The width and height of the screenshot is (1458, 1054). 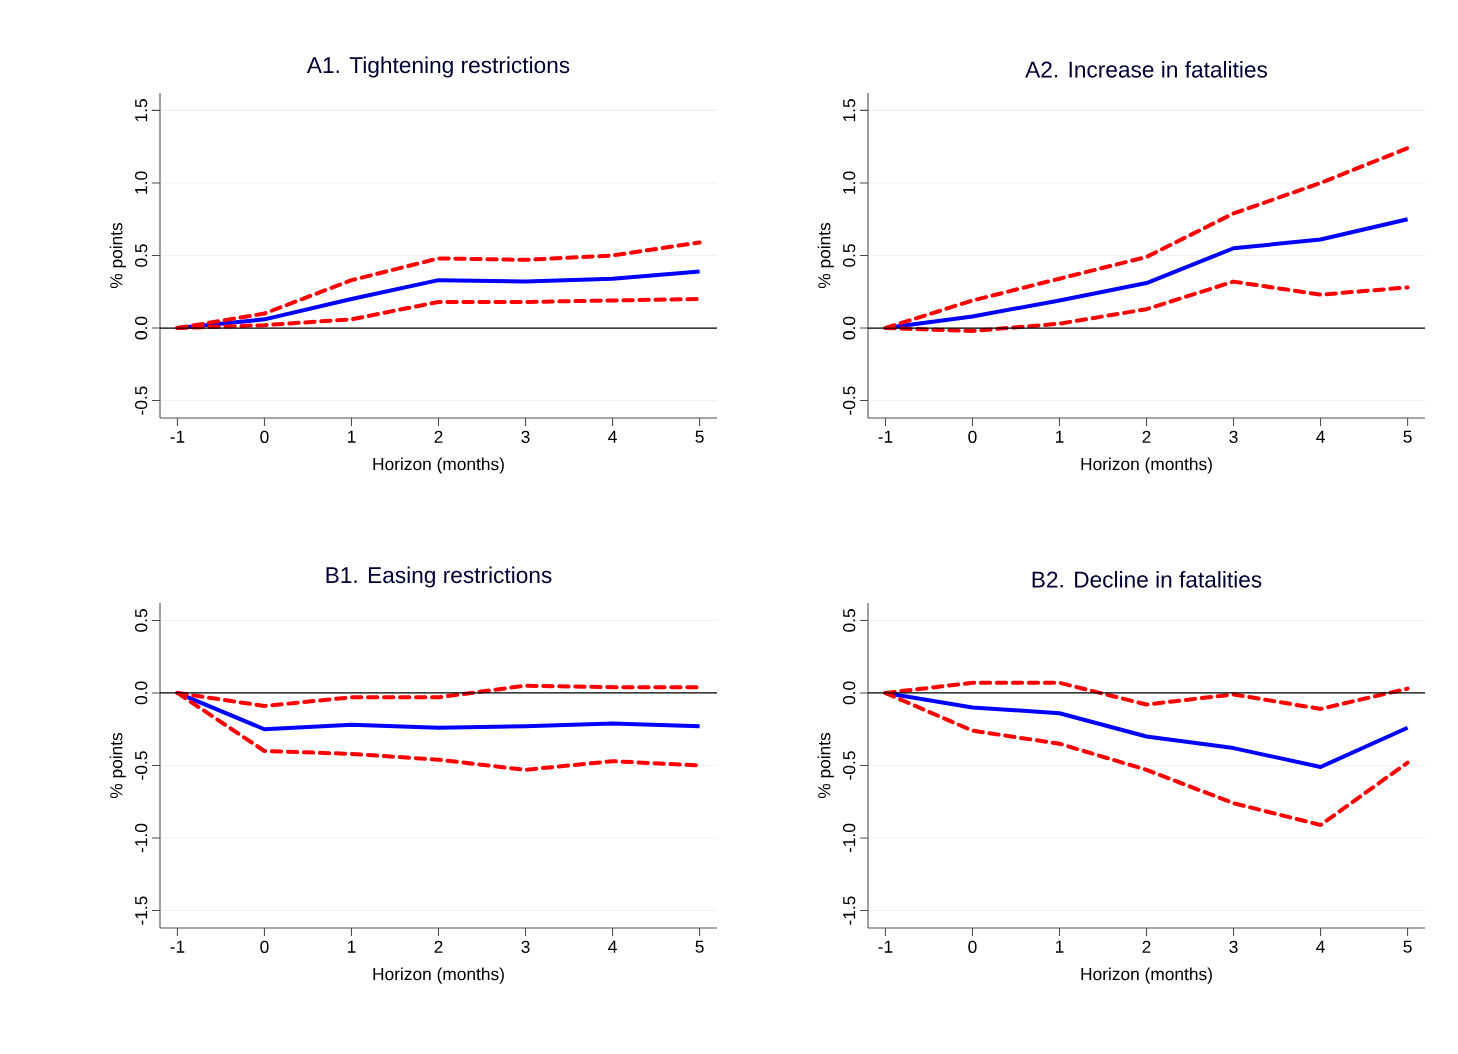 I want to click on chart-title: A1. Tightening restrictions, so click(x=438, y=67).